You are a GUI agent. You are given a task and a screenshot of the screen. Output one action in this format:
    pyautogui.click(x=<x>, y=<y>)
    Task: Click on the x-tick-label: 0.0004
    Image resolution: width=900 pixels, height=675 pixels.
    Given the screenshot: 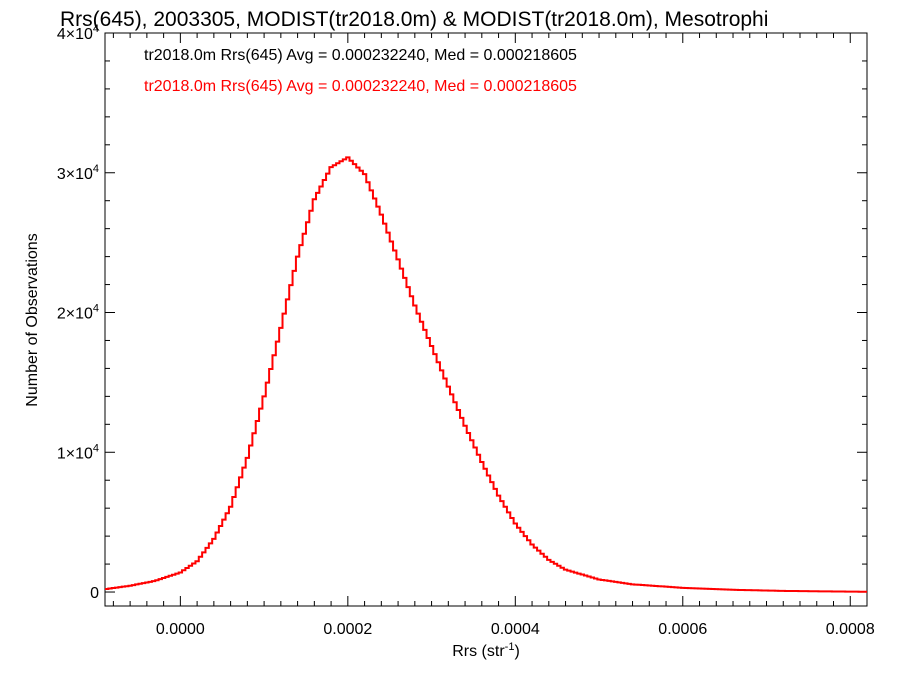 What is the action you would take?
    pyautogui.click(x=515, y=629)
    